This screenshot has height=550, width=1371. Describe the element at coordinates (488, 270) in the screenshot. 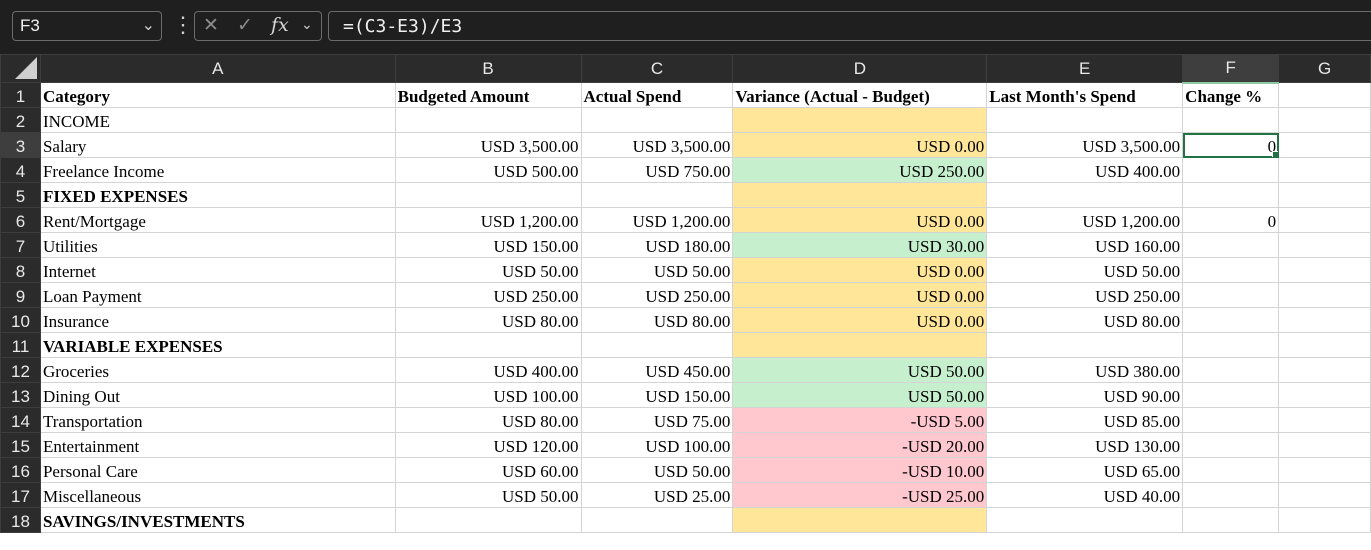

I see `cell-b-8: USD 50.00` at that location.